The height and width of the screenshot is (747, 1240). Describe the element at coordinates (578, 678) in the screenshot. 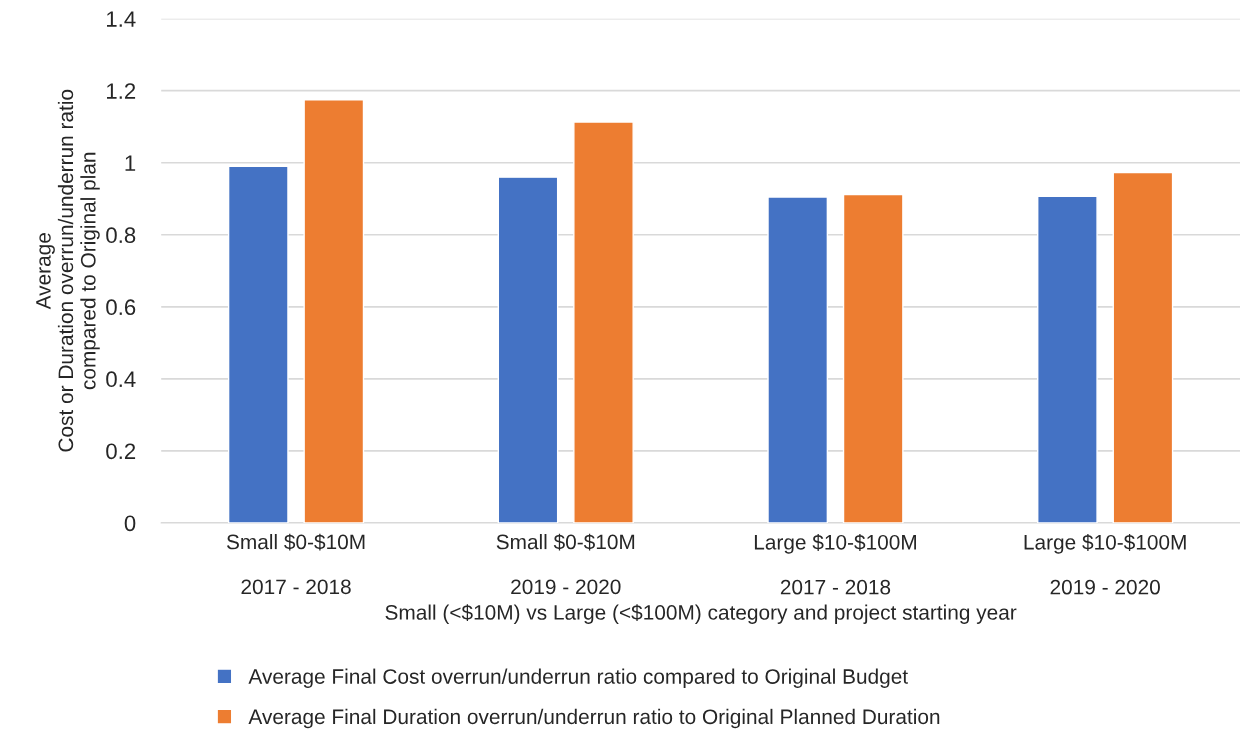

I see `legend-label: Average Final Cost overrun/underrun ratio compared to Original Budget` at that location.